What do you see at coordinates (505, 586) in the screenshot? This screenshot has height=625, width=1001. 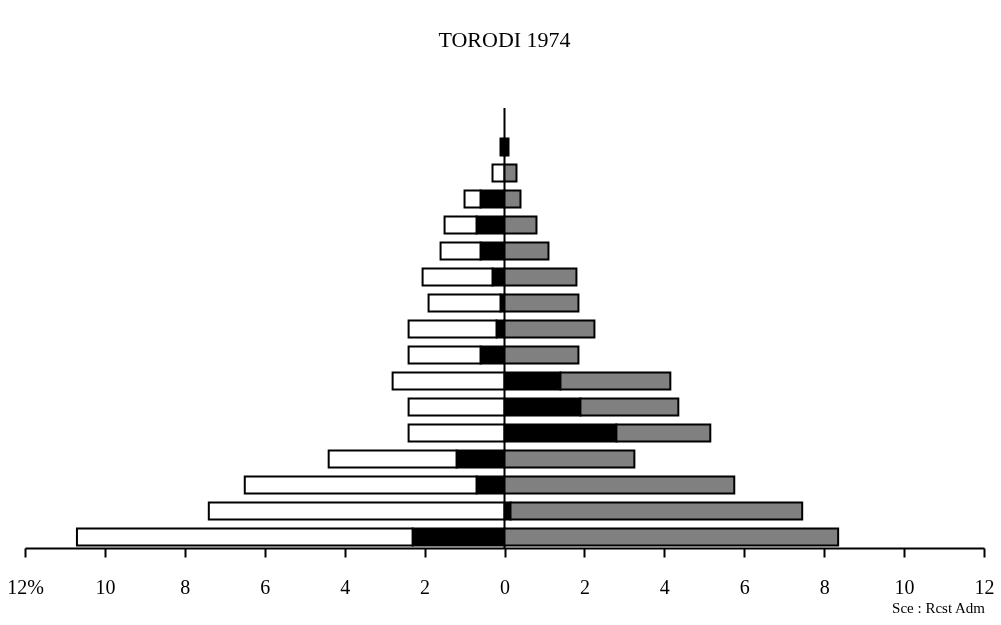 I see `x-tick-label: 0` at bounding box center [505, 586].